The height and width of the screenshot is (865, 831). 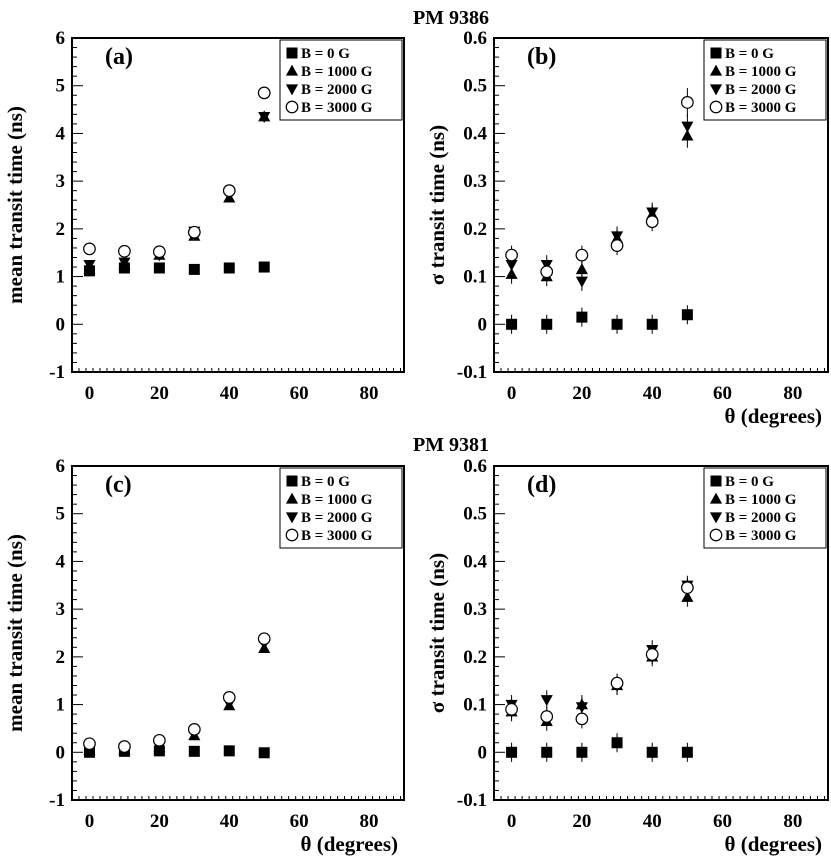 What do you see at coordinates (15, 633) in the screenshot?
I see `y-axis-title: mean transit time (ns)` at bounding box center [15, 633].